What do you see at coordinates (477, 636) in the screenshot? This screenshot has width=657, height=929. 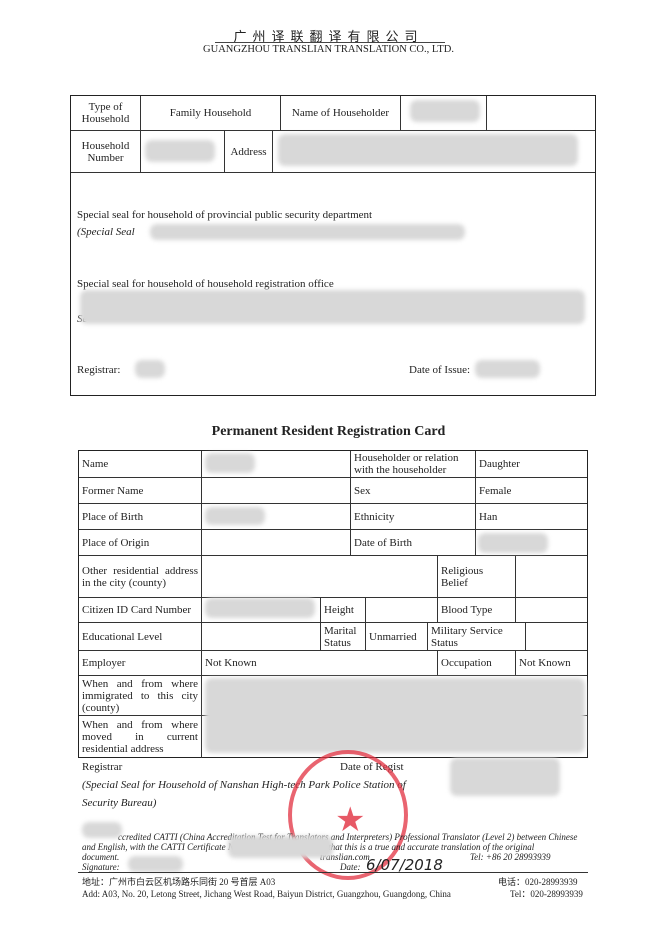 I see `military-label: Military Service Status` at bounding box center [477, 636].